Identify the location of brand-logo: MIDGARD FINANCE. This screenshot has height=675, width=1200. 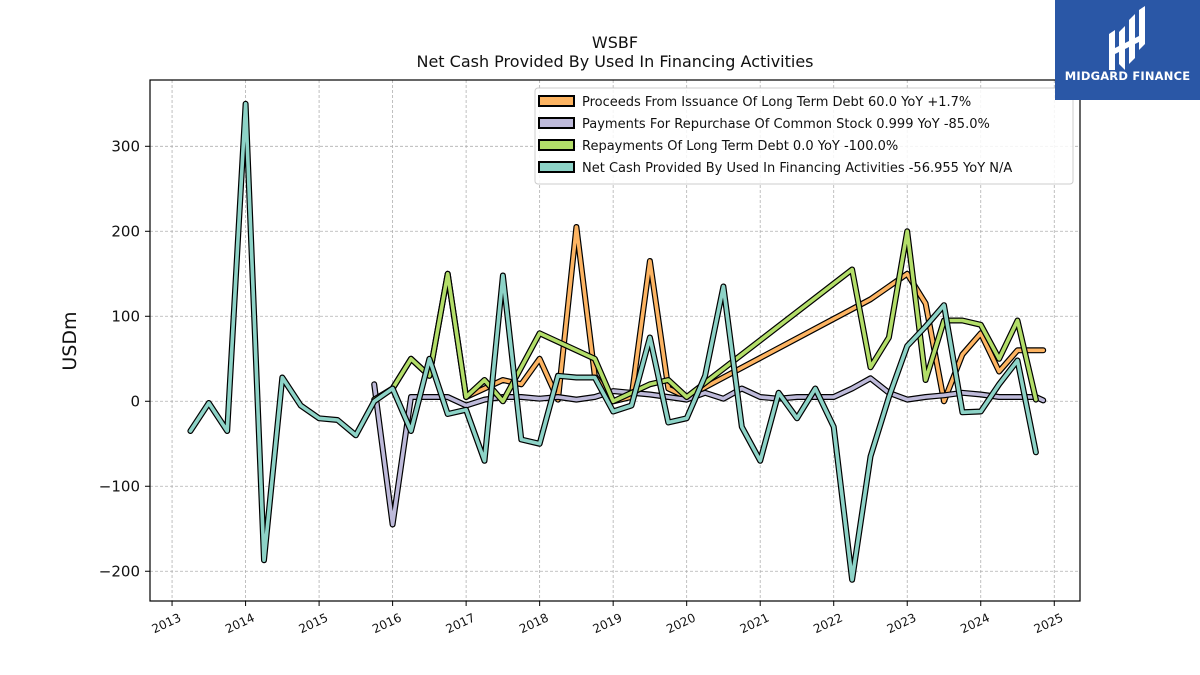
(1127, 50).